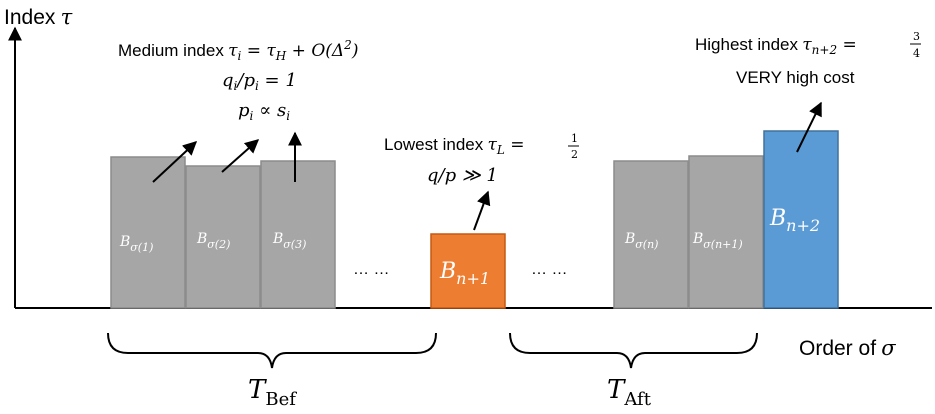  I want to click on bar-b-sigma-2: Bσ(2), so click(223, 237).